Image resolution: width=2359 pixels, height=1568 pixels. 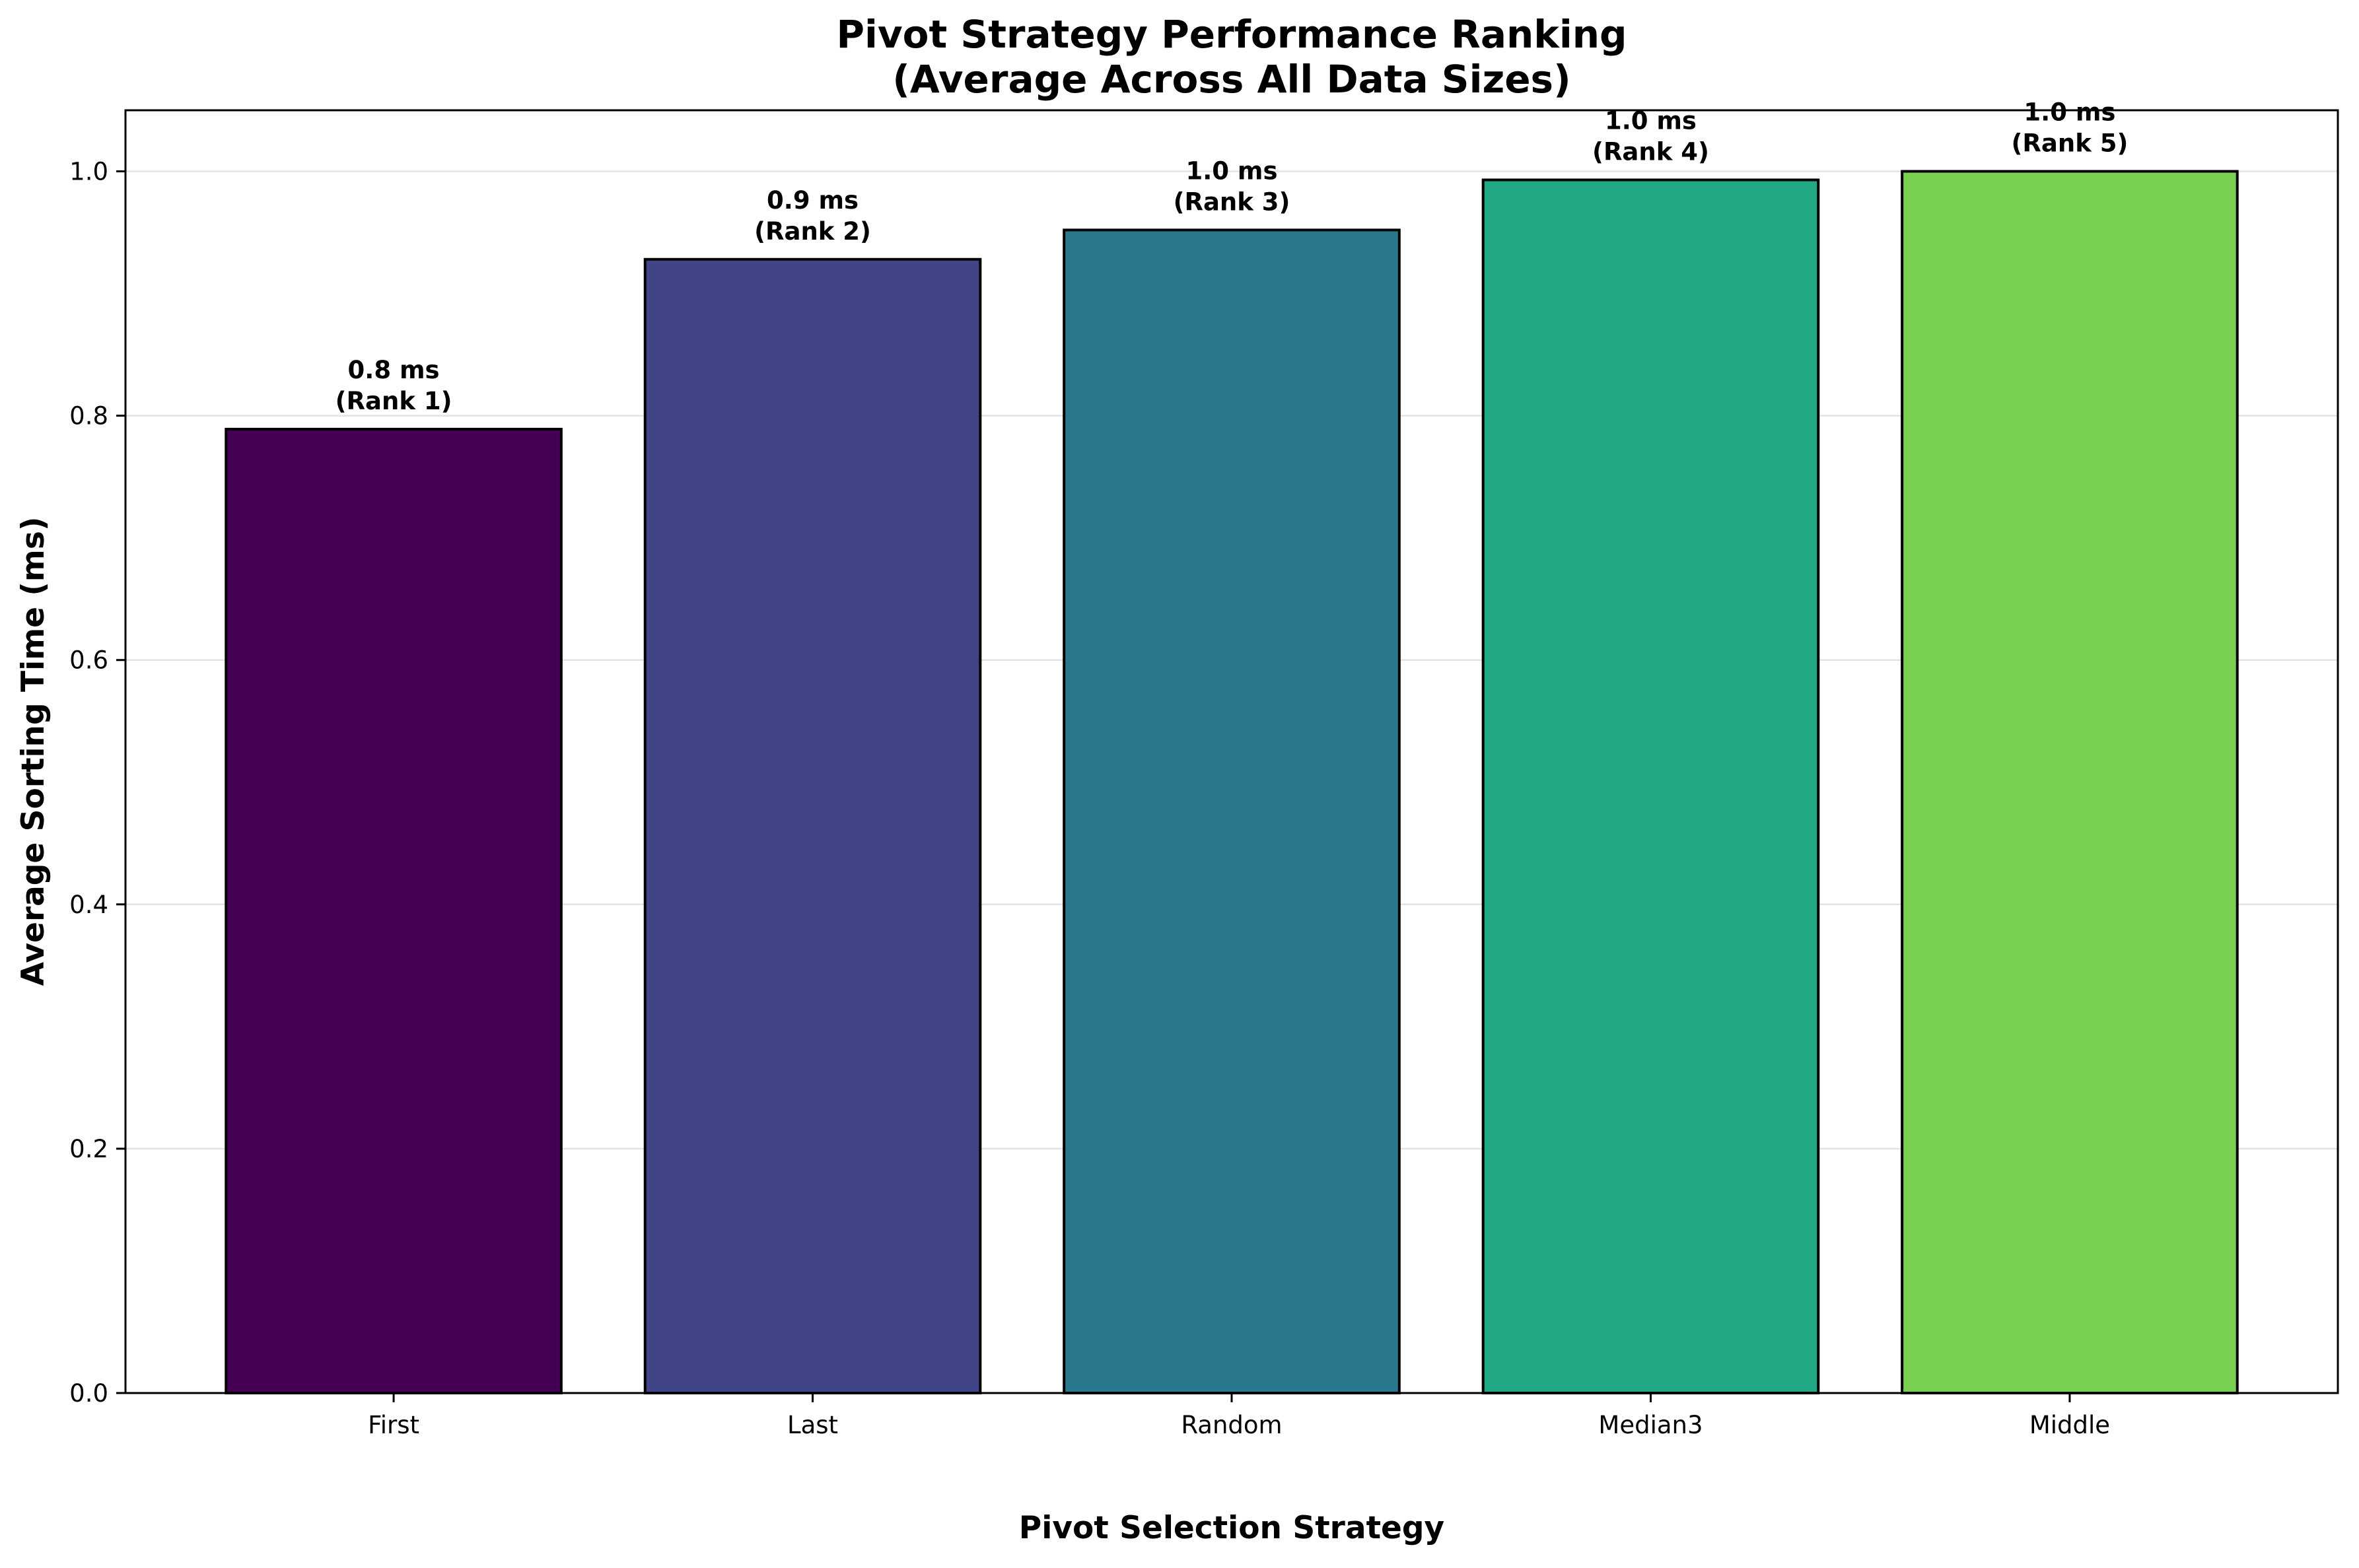 I want to click on y-tick-label: 0.8, so click(x=88, y=416).